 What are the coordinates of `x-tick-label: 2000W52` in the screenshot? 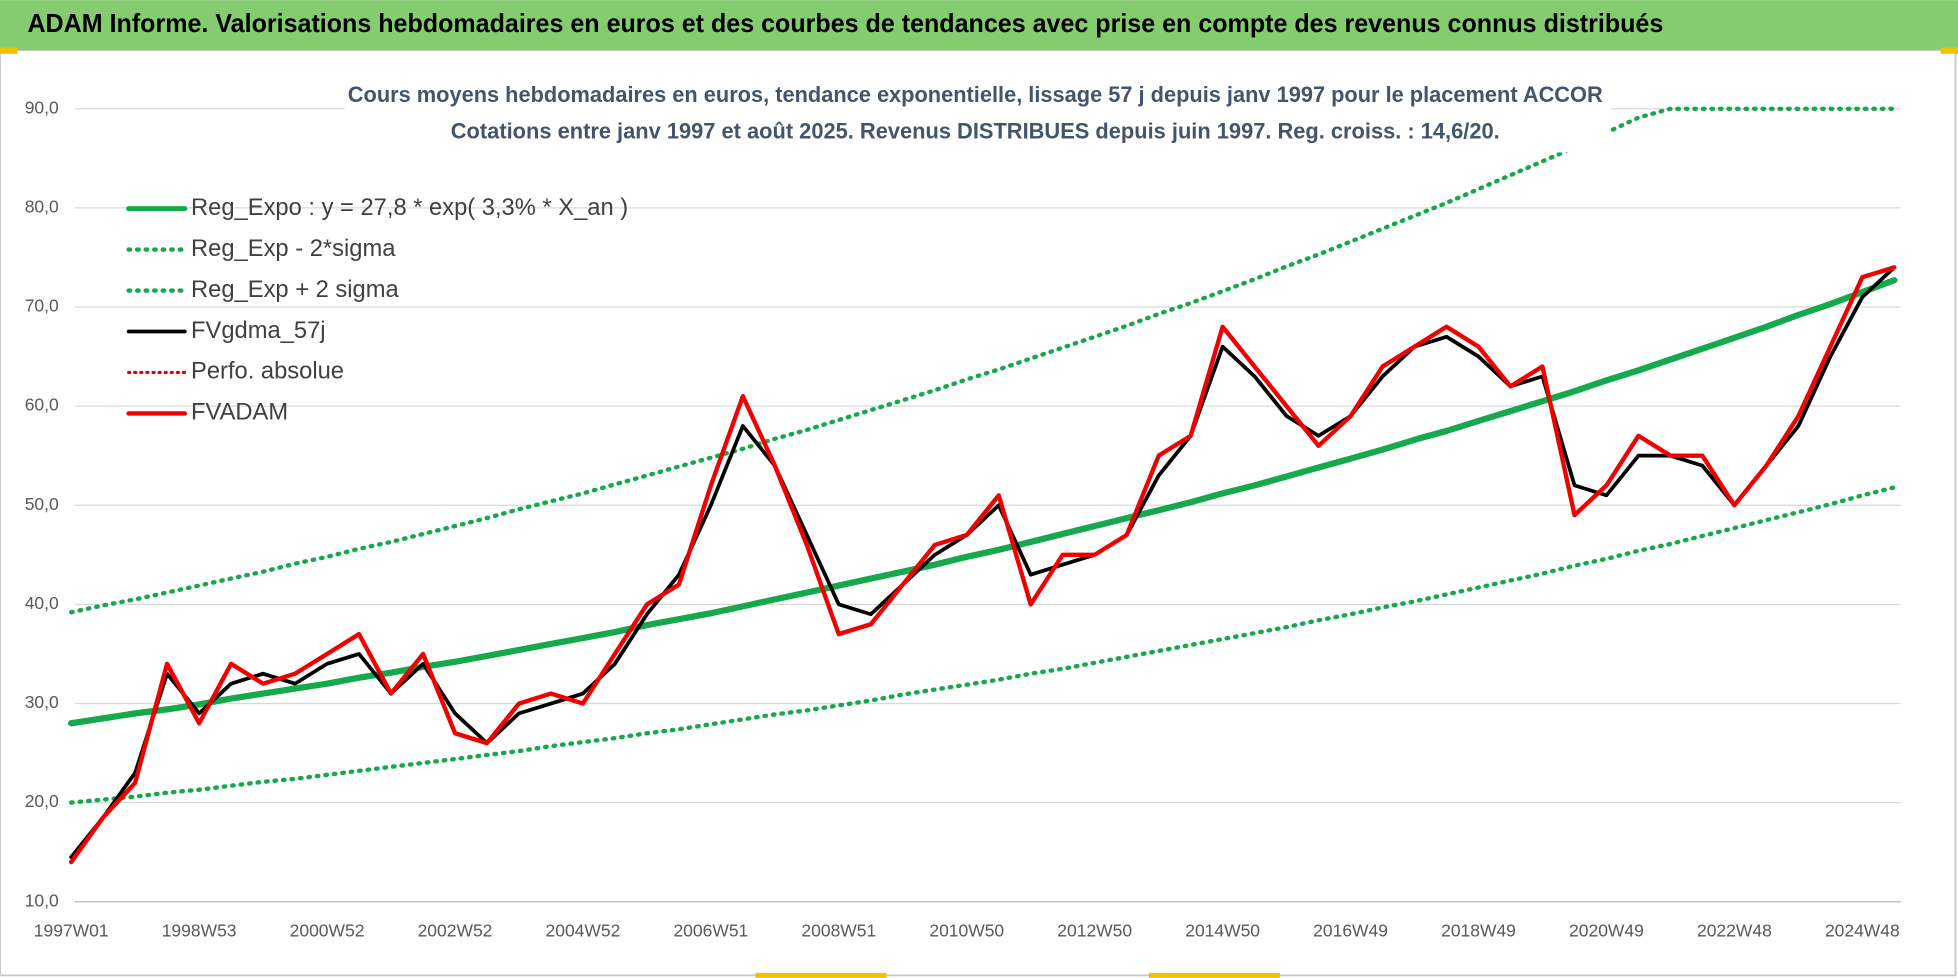 It's located at (327, 930).